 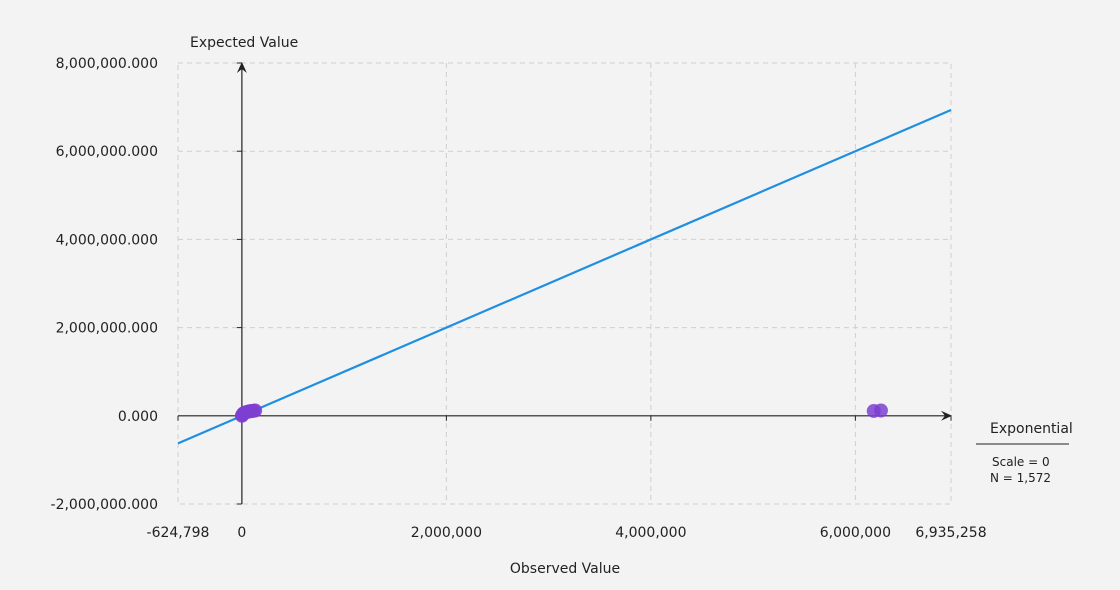 What do you see at coordinates (446, 533) in the screenshot?
I see `x-tick-label: 2,000,000` at bounding box center [446, 533].